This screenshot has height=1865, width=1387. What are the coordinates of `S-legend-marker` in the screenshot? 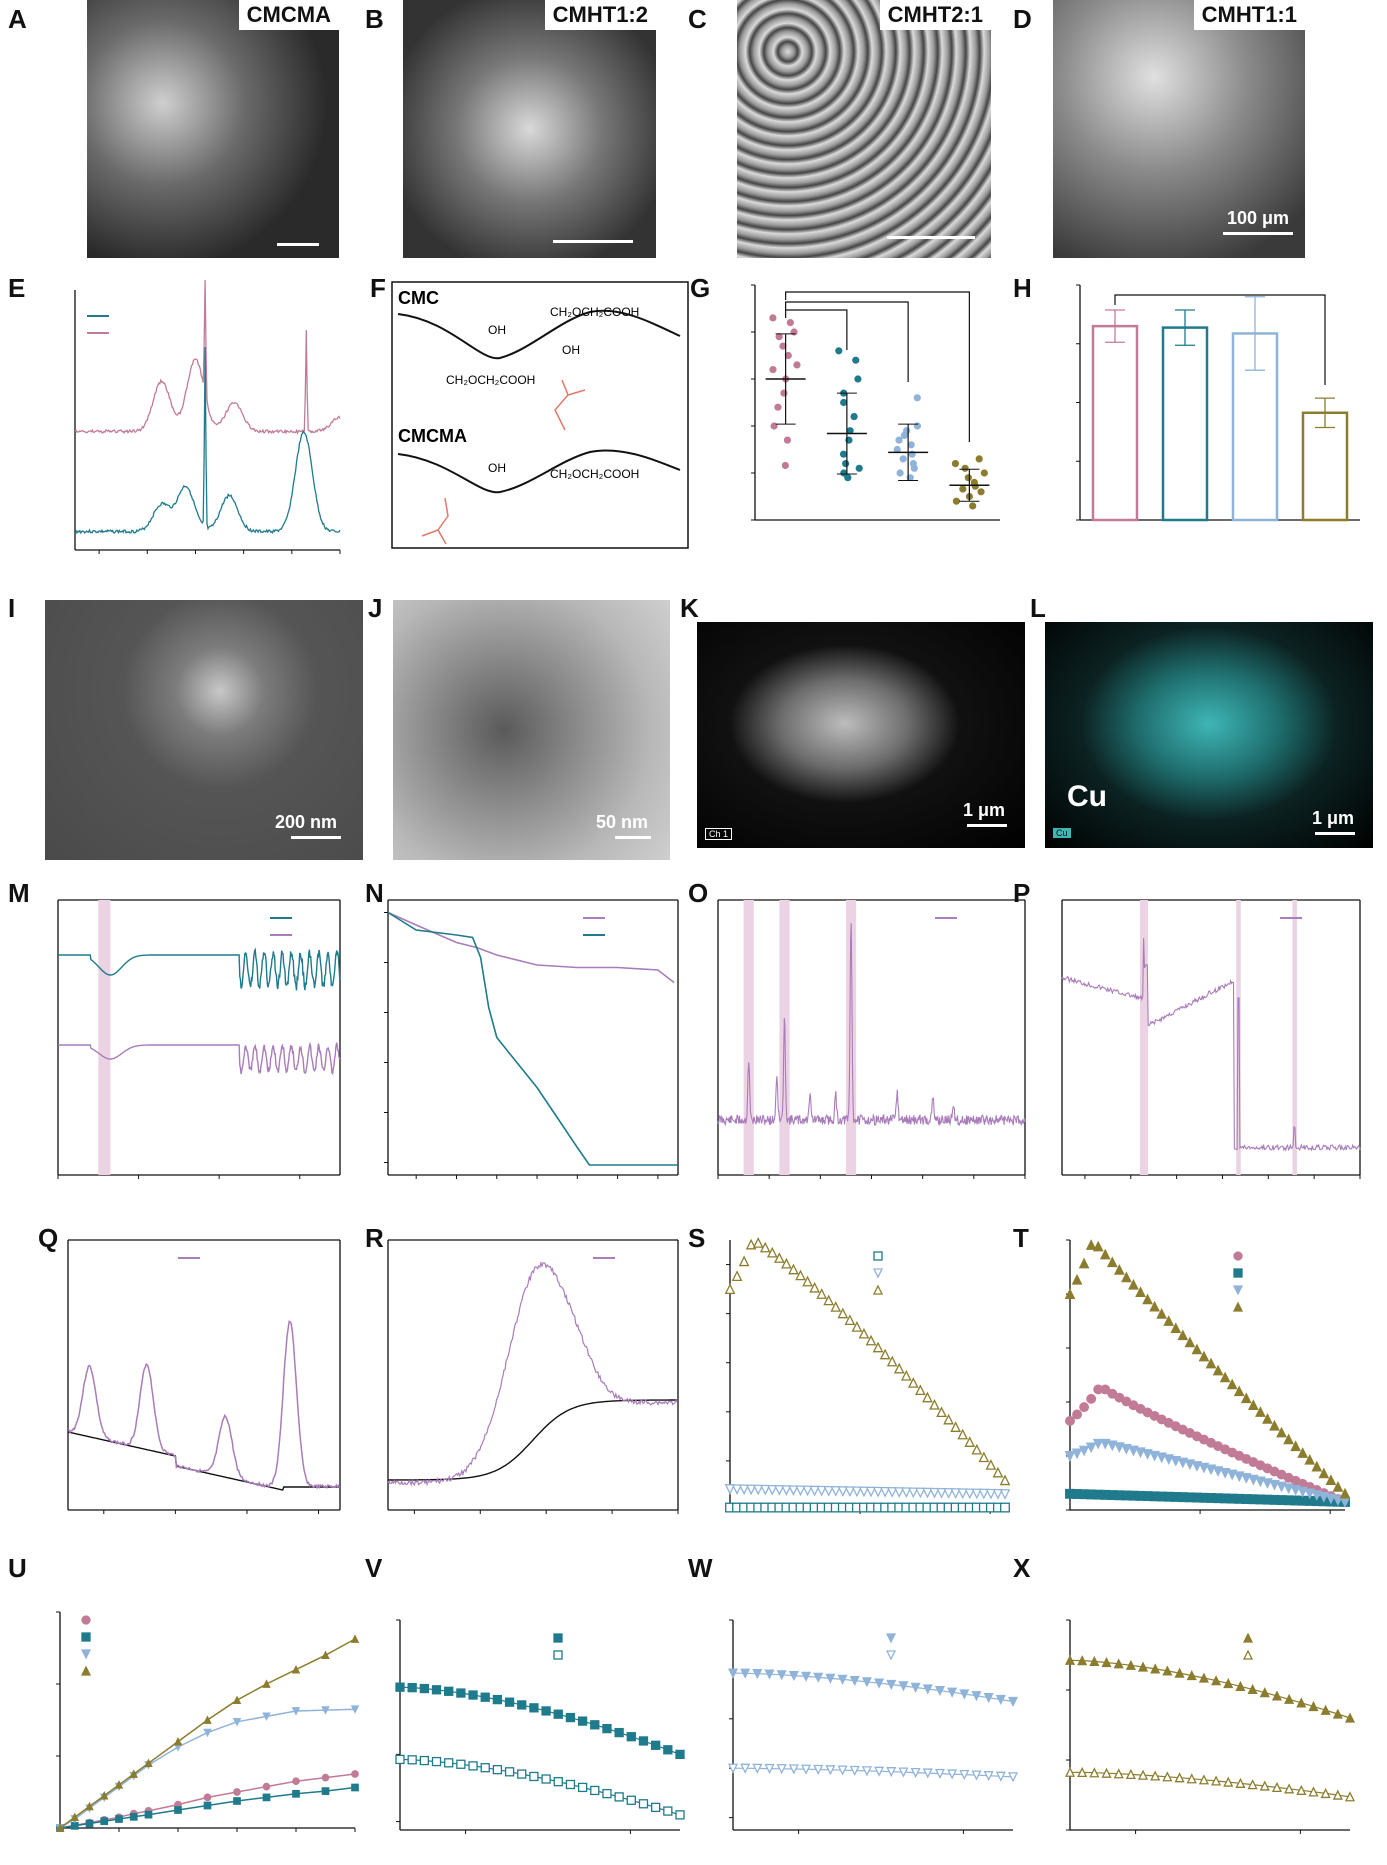 It's located at (878, 1273).